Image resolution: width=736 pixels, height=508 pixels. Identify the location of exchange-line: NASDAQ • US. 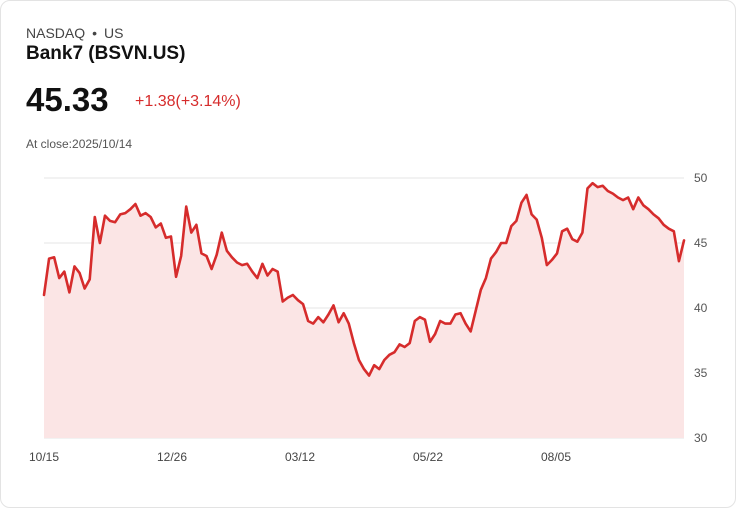
(74, 33).